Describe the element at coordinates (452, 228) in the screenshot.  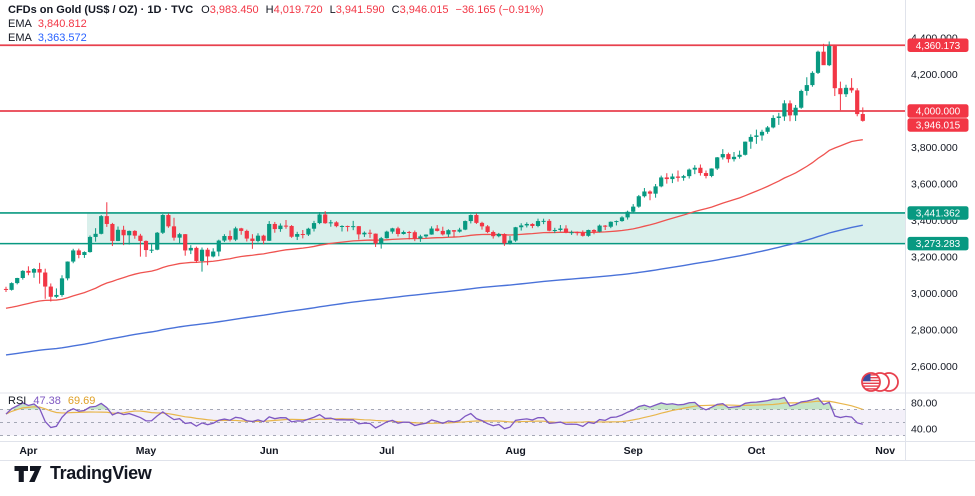
I see `supply-zone` at that location.